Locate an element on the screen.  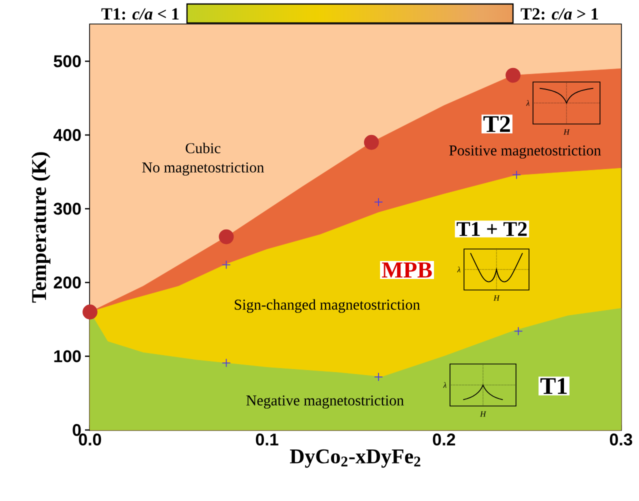
y-tick-label: 200 is located at coordinates (67, 282).